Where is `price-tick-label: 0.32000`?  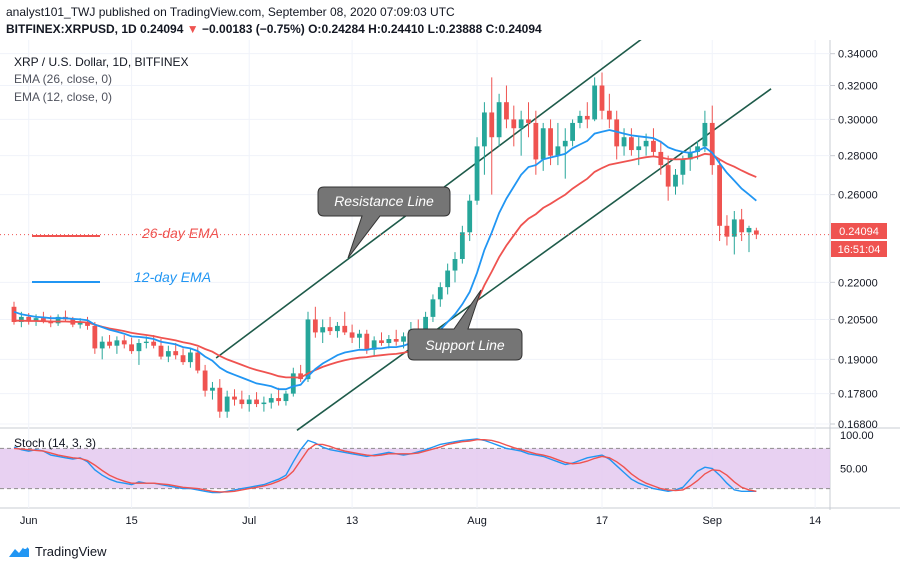
price-tick-label: 0.32000 is located at coordinates (858, 87).